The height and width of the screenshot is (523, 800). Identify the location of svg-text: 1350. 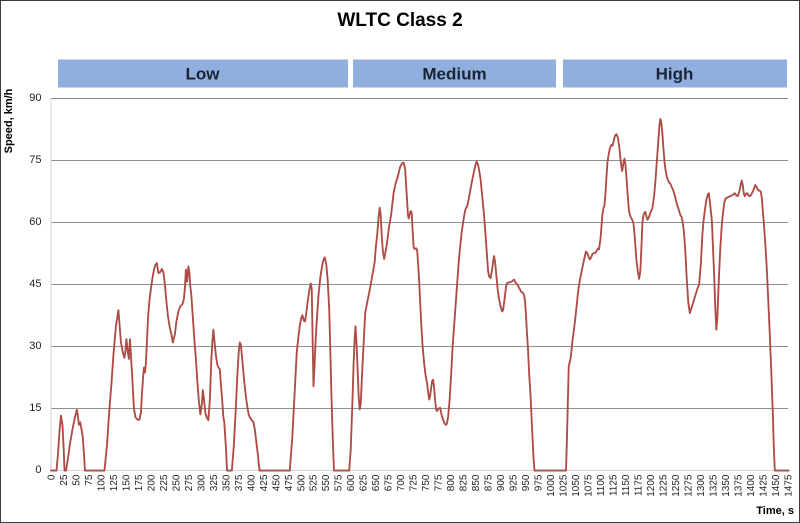
(726, 485).